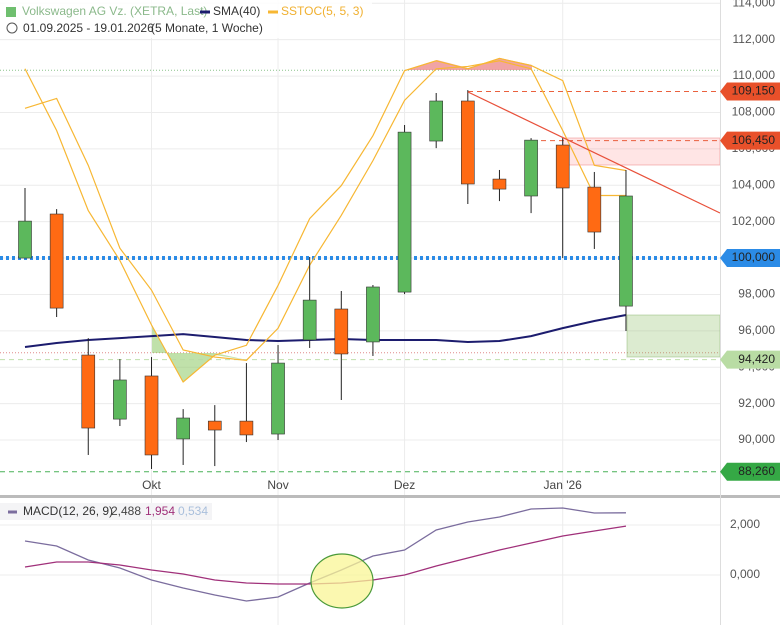 The image size is (780, 625). What do you see at coordinates (563, 485) in the screenshot?
I see `x-tick-label: Jan '26` at bounding box center [563, 485].